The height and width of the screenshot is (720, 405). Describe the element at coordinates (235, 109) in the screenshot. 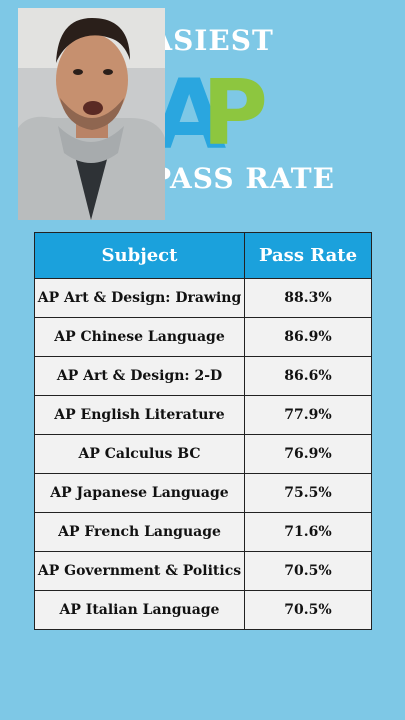

I see `ap-logo-p: P` at that location.